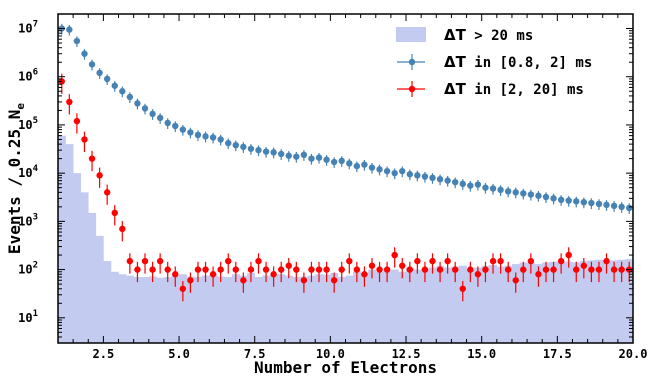 Image resolution: width=650 pixels, height=377 pixels. Describe the element at coordinates (412, 89) in the screenshot. I see `legend-marker` at that location.